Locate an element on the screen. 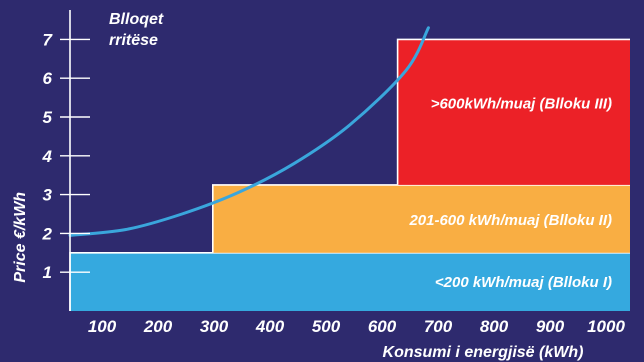  x-axis-title: Konsumi i energjisë (kWh) is located at coordinates (483, 352).